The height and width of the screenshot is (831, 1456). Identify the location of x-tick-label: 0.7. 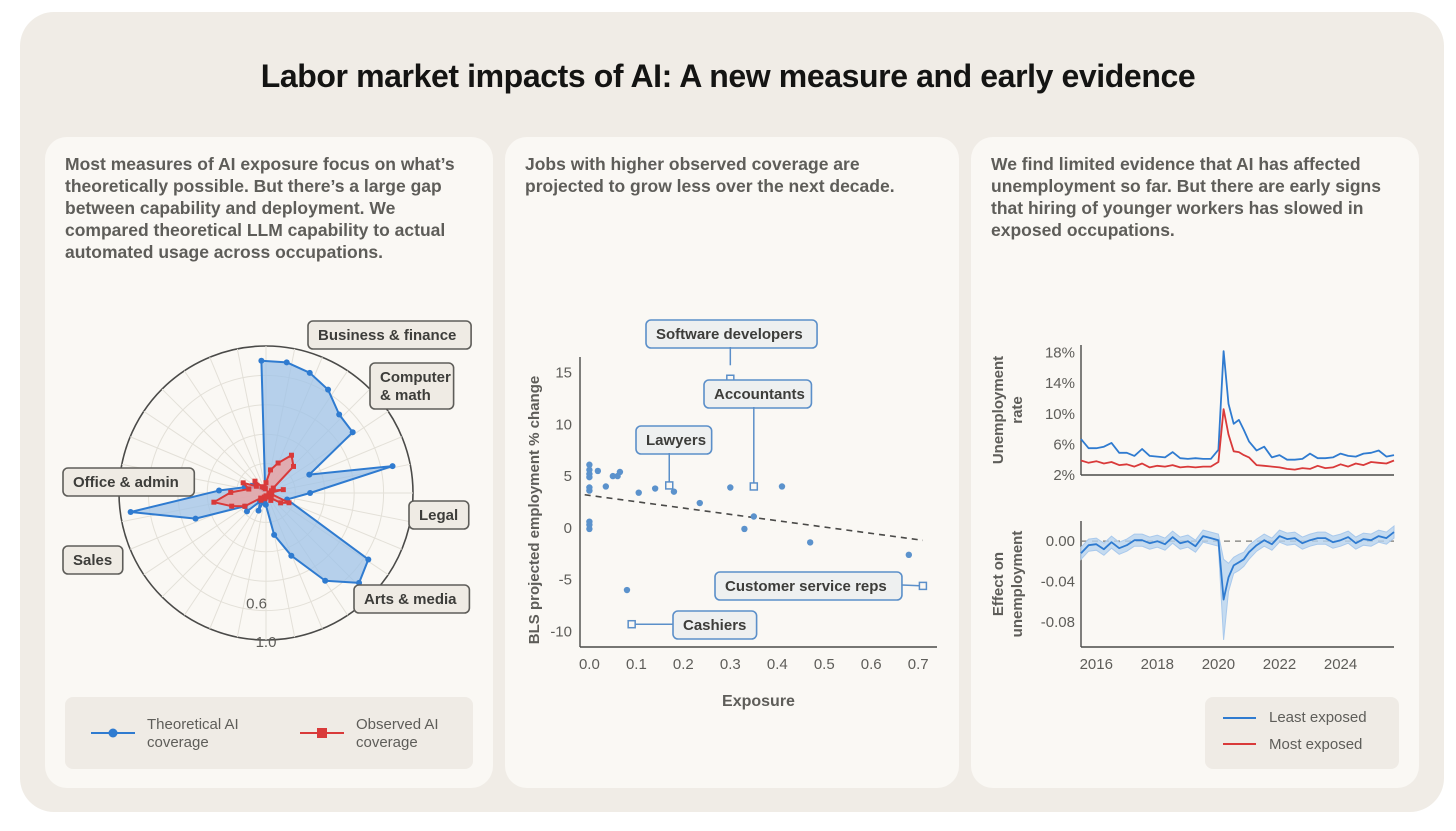
(918, 664).